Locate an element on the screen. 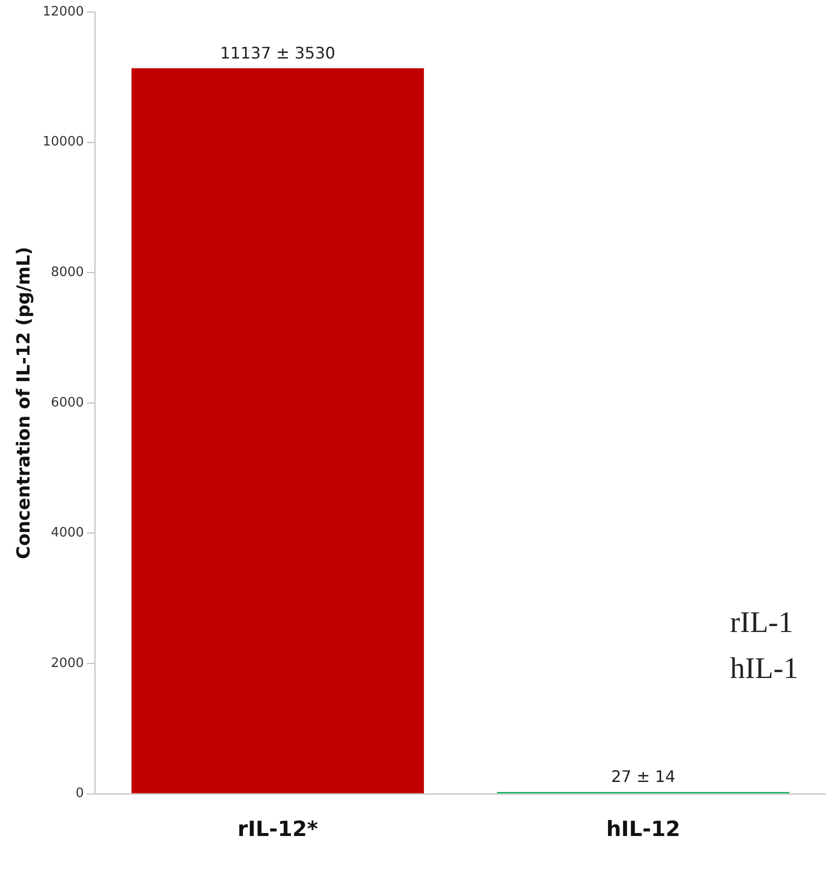 This screenshot has width=826, height=877. x-tick-label: rIL-12* is located at coordinates (277, 828).